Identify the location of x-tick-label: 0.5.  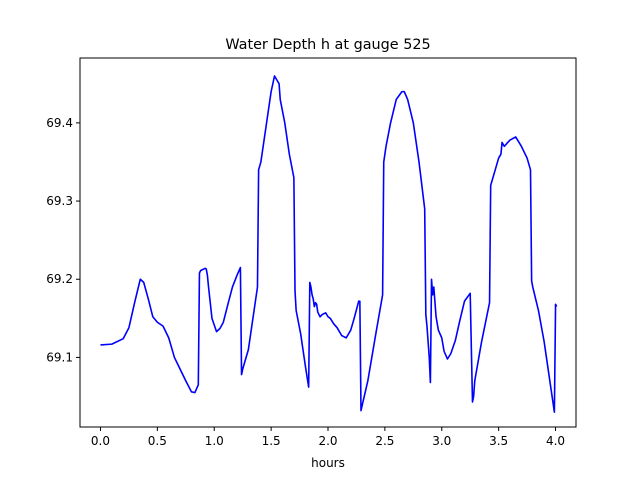
(157, 441).